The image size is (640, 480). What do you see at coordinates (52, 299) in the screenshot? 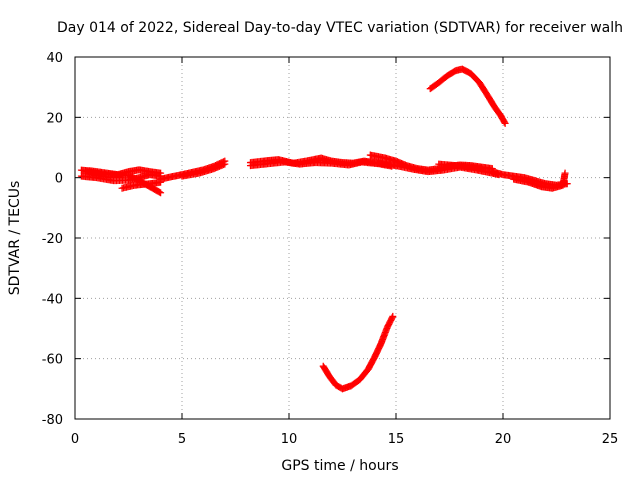
I see `y-tick-label: -40` at bounding box center [52, 299].